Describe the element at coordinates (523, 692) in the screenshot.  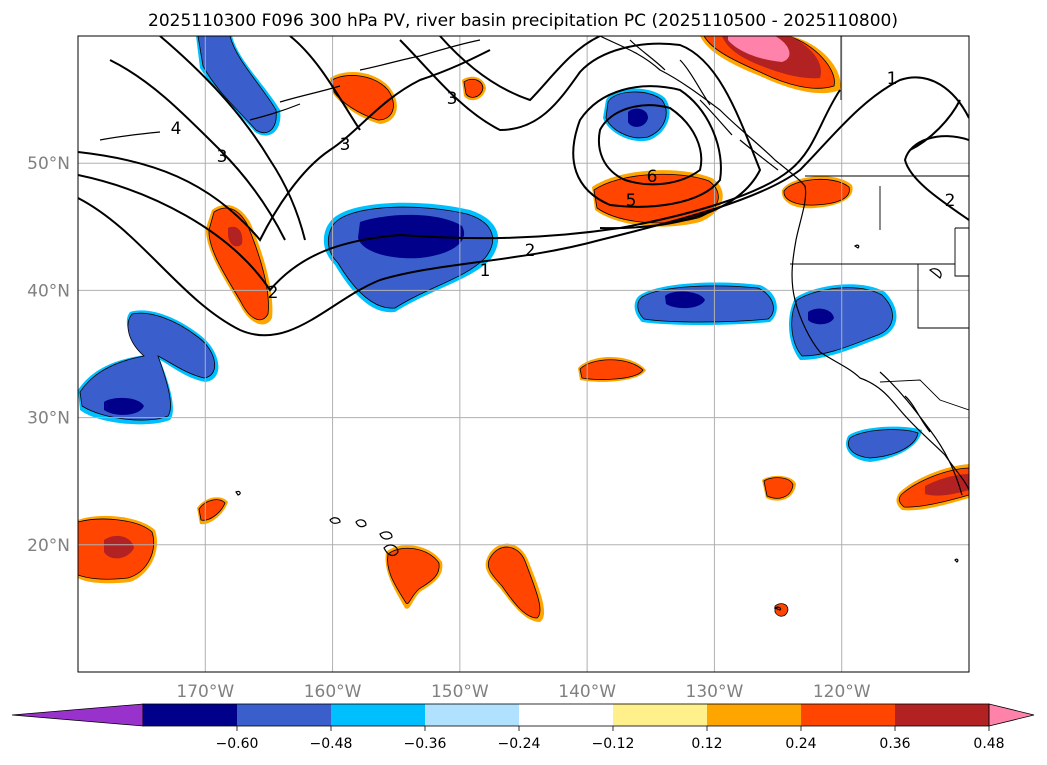
I see `longitude-labels: 170°W 160°W 150°W 140°W 130°W 120°W` at that location.